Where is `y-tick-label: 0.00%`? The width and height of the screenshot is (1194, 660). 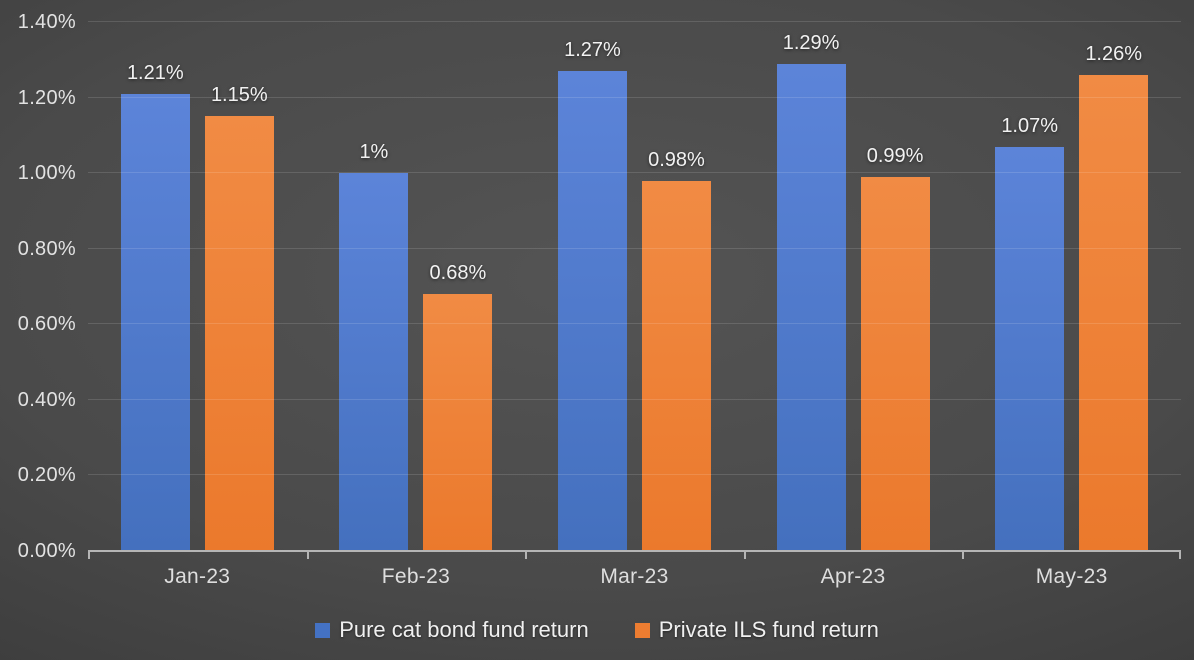
y-tick-label: 0.00% is located at coordinates (46, 551).